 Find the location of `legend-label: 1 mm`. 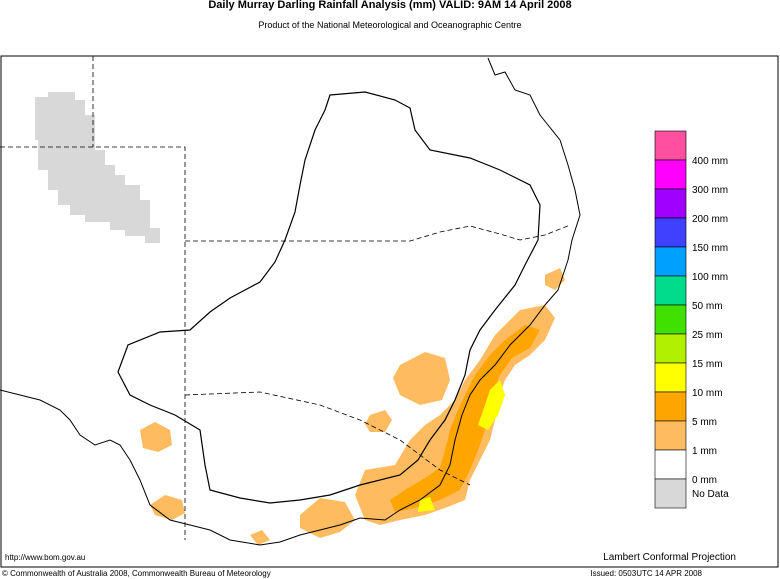

legend-label: 1 mm is located at coordinates (704, 451).